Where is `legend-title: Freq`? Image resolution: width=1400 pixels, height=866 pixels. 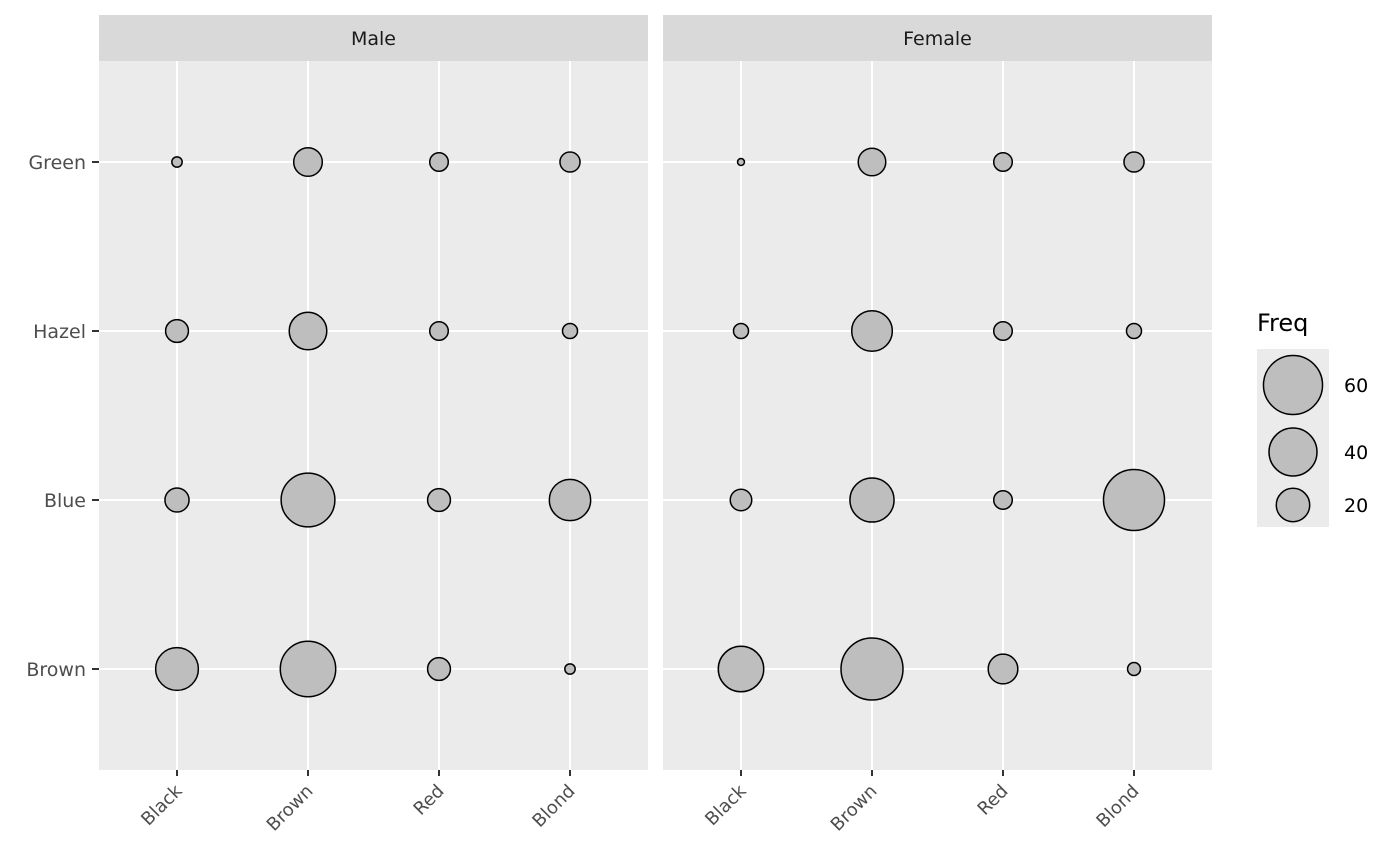
legend-title: Freq is located at coordinates (1282, 323).